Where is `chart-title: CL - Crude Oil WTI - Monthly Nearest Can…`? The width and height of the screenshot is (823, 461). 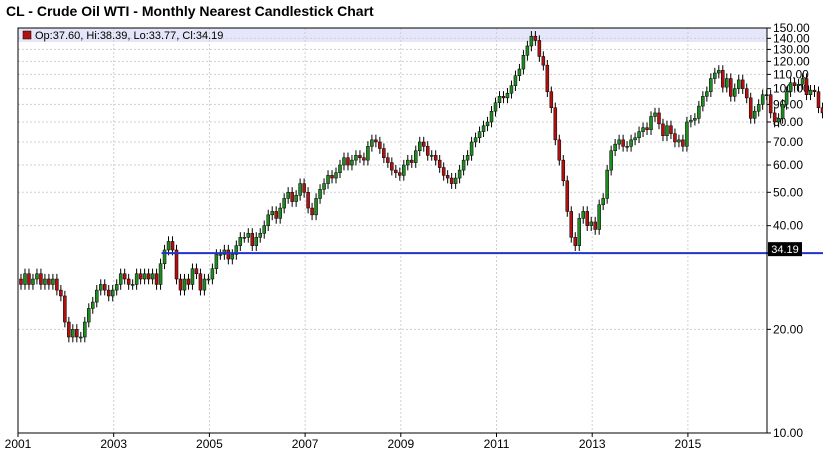 chart-title: CL - Crude Oil WTI - Monthly Nearest Can… is located at coordinates (190, 11).